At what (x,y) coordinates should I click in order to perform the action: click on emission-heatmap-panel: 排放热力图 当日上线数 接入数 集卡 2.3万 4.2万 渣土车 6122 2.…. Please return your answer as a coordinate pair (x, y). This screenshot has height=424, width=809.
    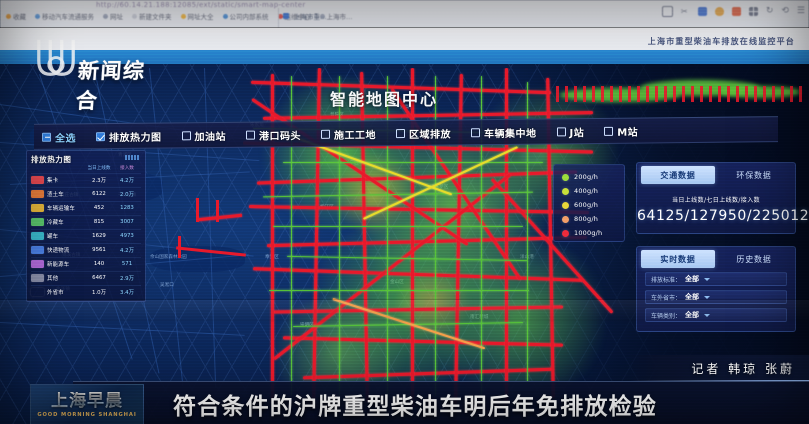
    Looking at the image, I should click on (86, 226).